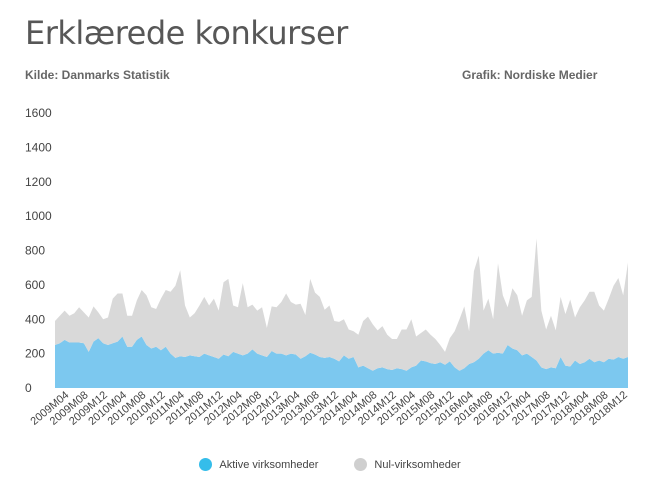 The width and height of the screenshot is (660, 490). I want to click on y-tick-label: 1000, so click(38, 216).